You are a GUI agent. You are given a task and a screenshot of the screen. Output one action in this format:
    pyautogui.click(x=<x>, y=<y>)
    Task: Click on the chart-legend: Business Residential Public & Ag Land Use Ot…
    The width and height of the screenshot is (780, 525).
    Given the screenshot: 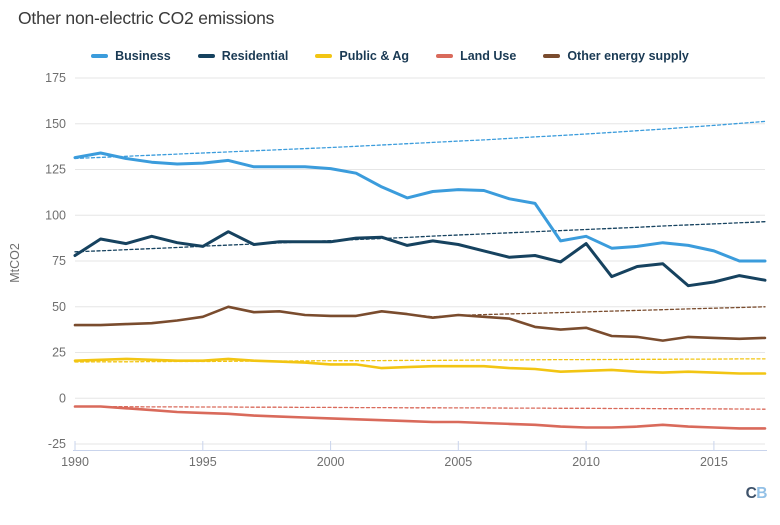 What is the action you would take?
    pyautogui.click(x=390, y=56)
    